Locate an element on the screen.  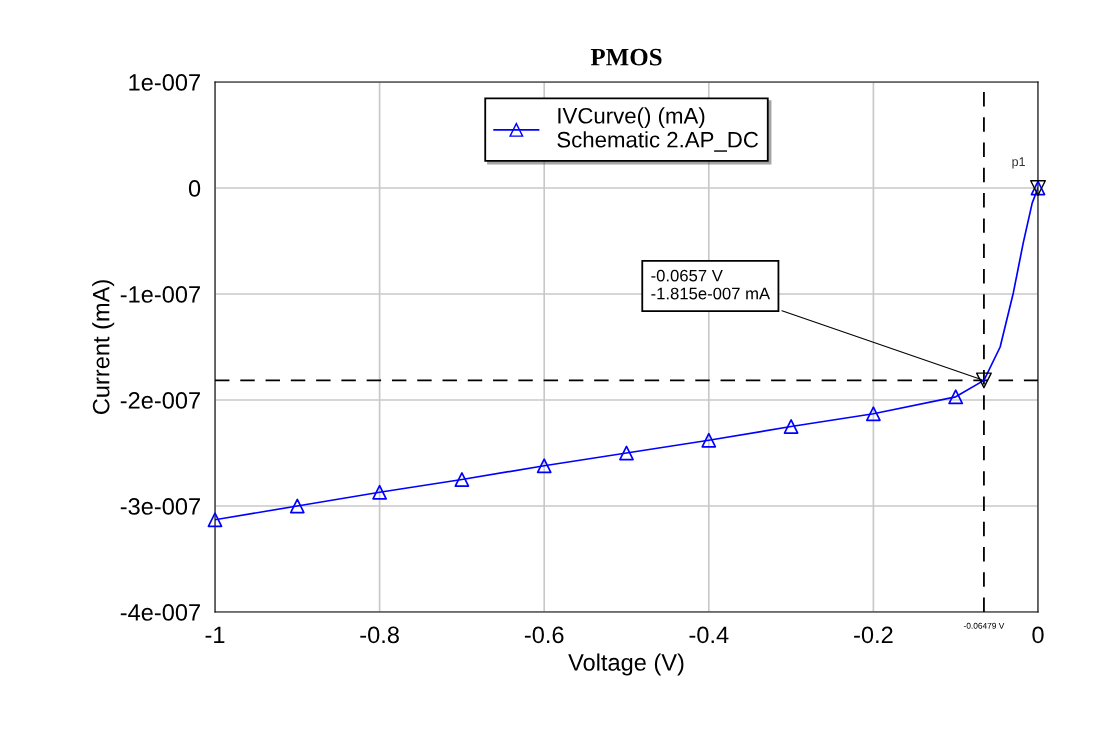
y-tick-label: 0 is located at coordinates (194, 188).